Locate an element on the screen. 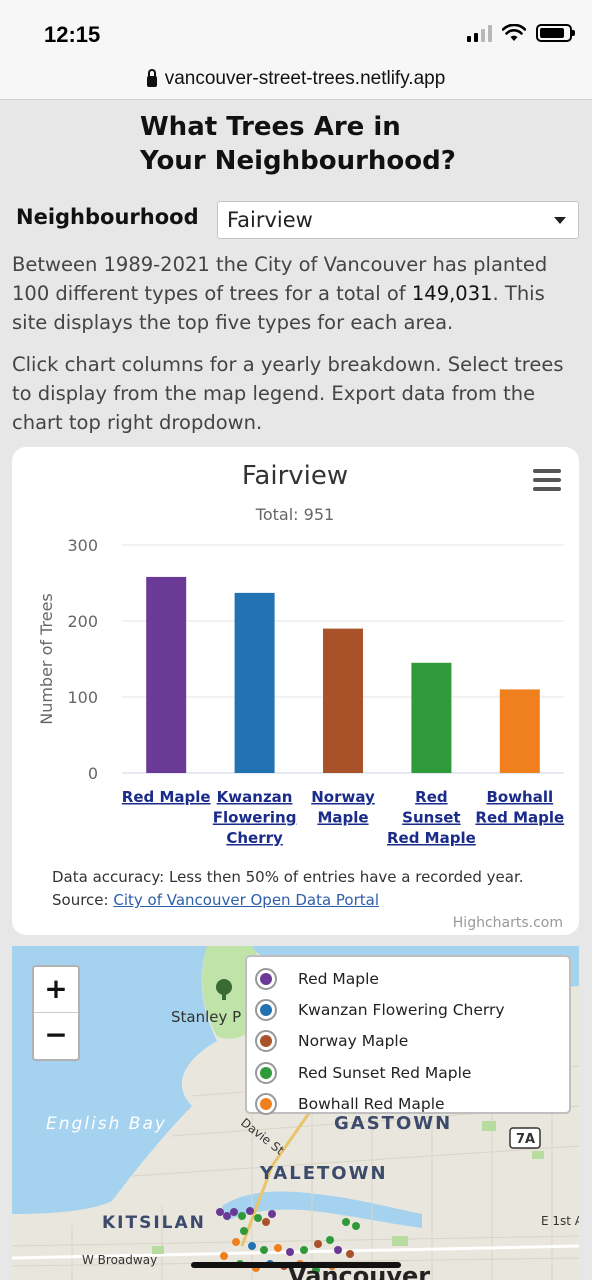 The image size is (592, 1280). map-label-hwy-7a: 7A is located at coordinates (525, 1139).